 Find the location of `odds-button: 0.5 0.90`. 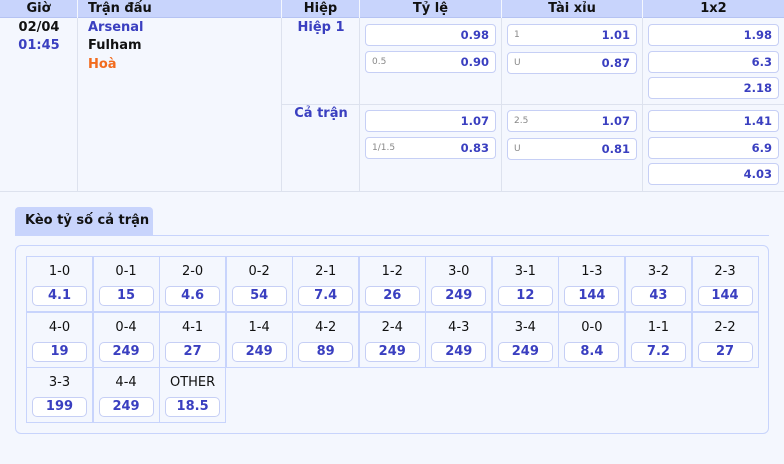

odds-button: 0.5 0.90 is located at coordinates (430, 62).